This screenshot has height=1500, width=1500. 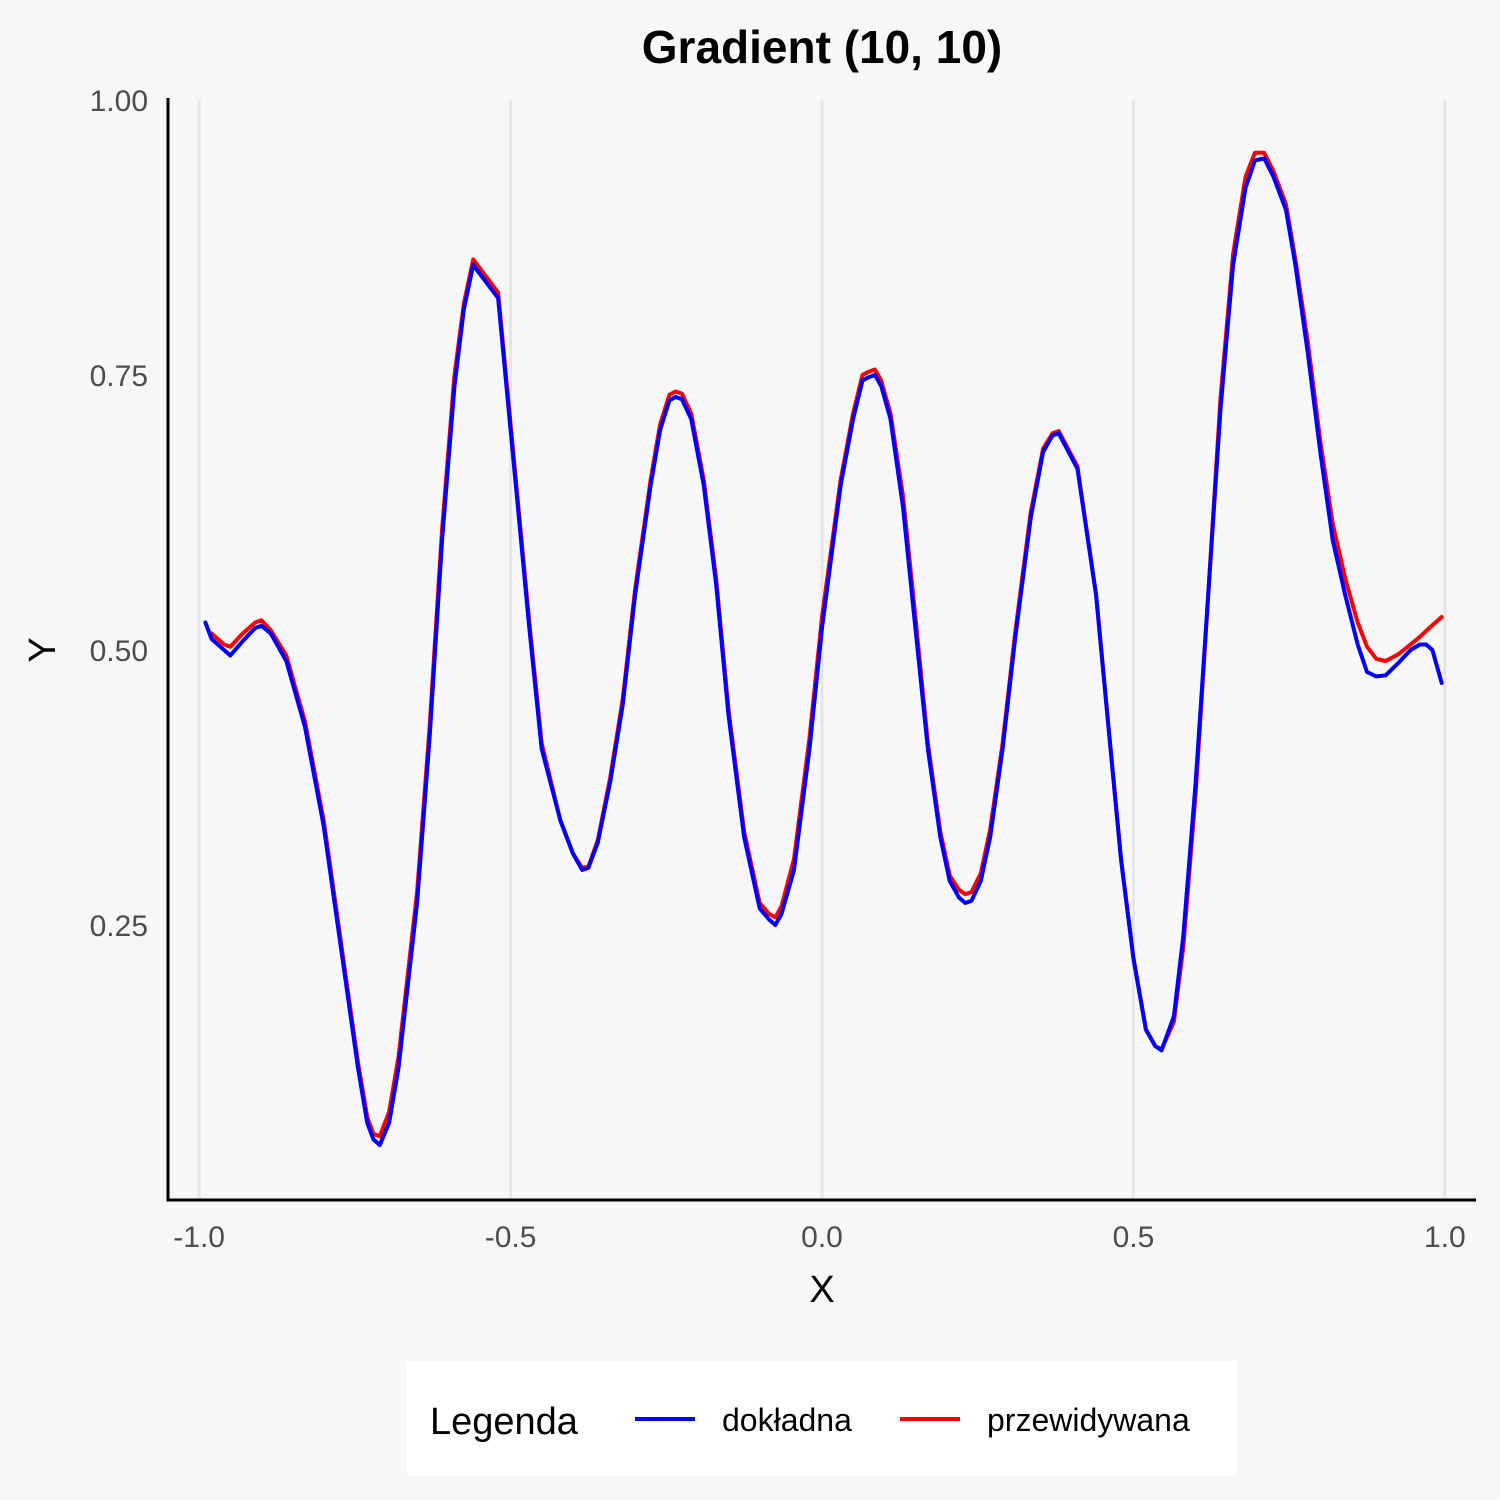 I want to click on x-tick-labels: -1.0 -0.5 0.0 0.5 1.0, so click(x=819, y=1237).